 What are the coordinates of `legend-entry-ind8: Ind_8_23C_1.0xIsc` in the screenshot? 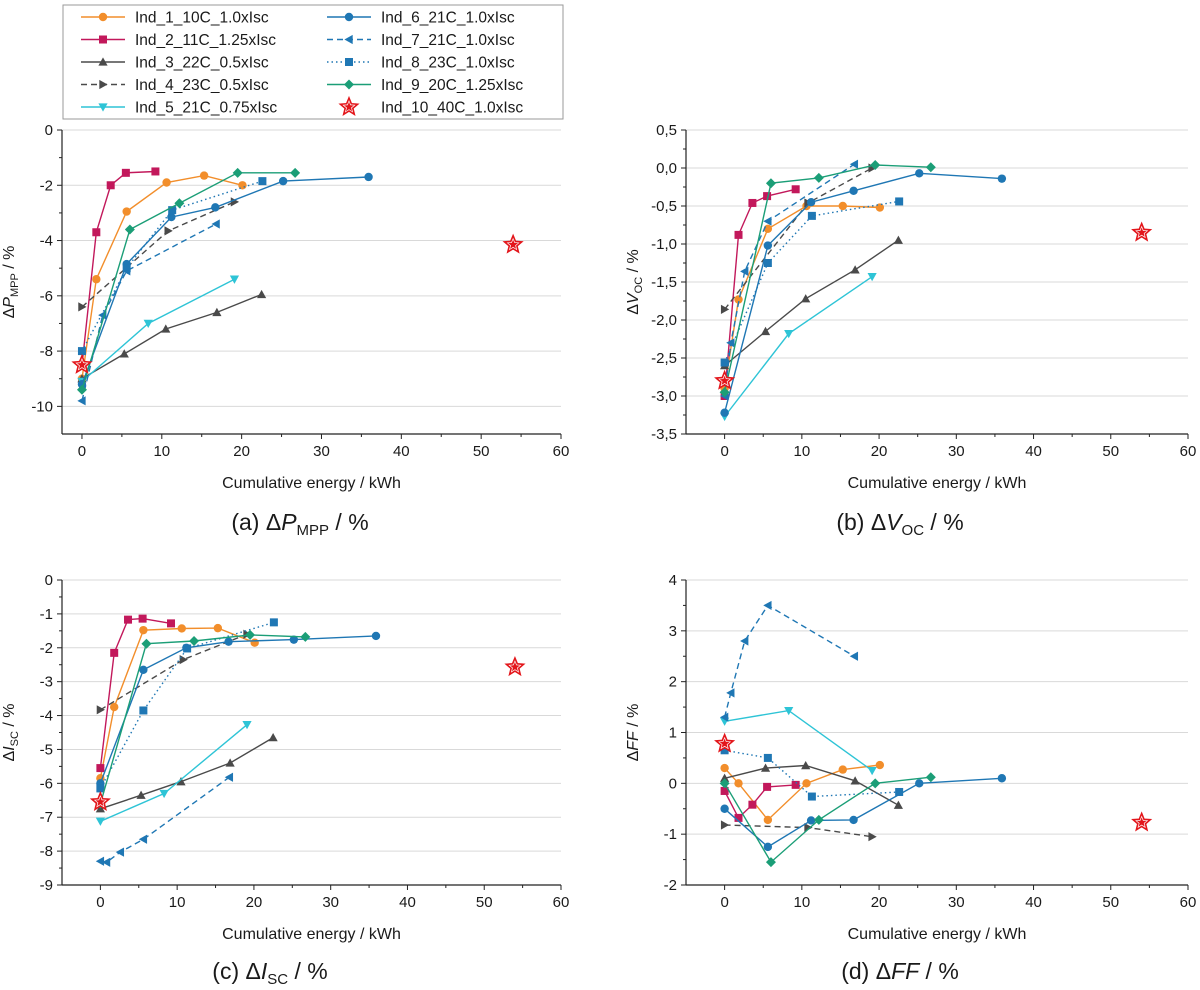 It's located at (421, 63).